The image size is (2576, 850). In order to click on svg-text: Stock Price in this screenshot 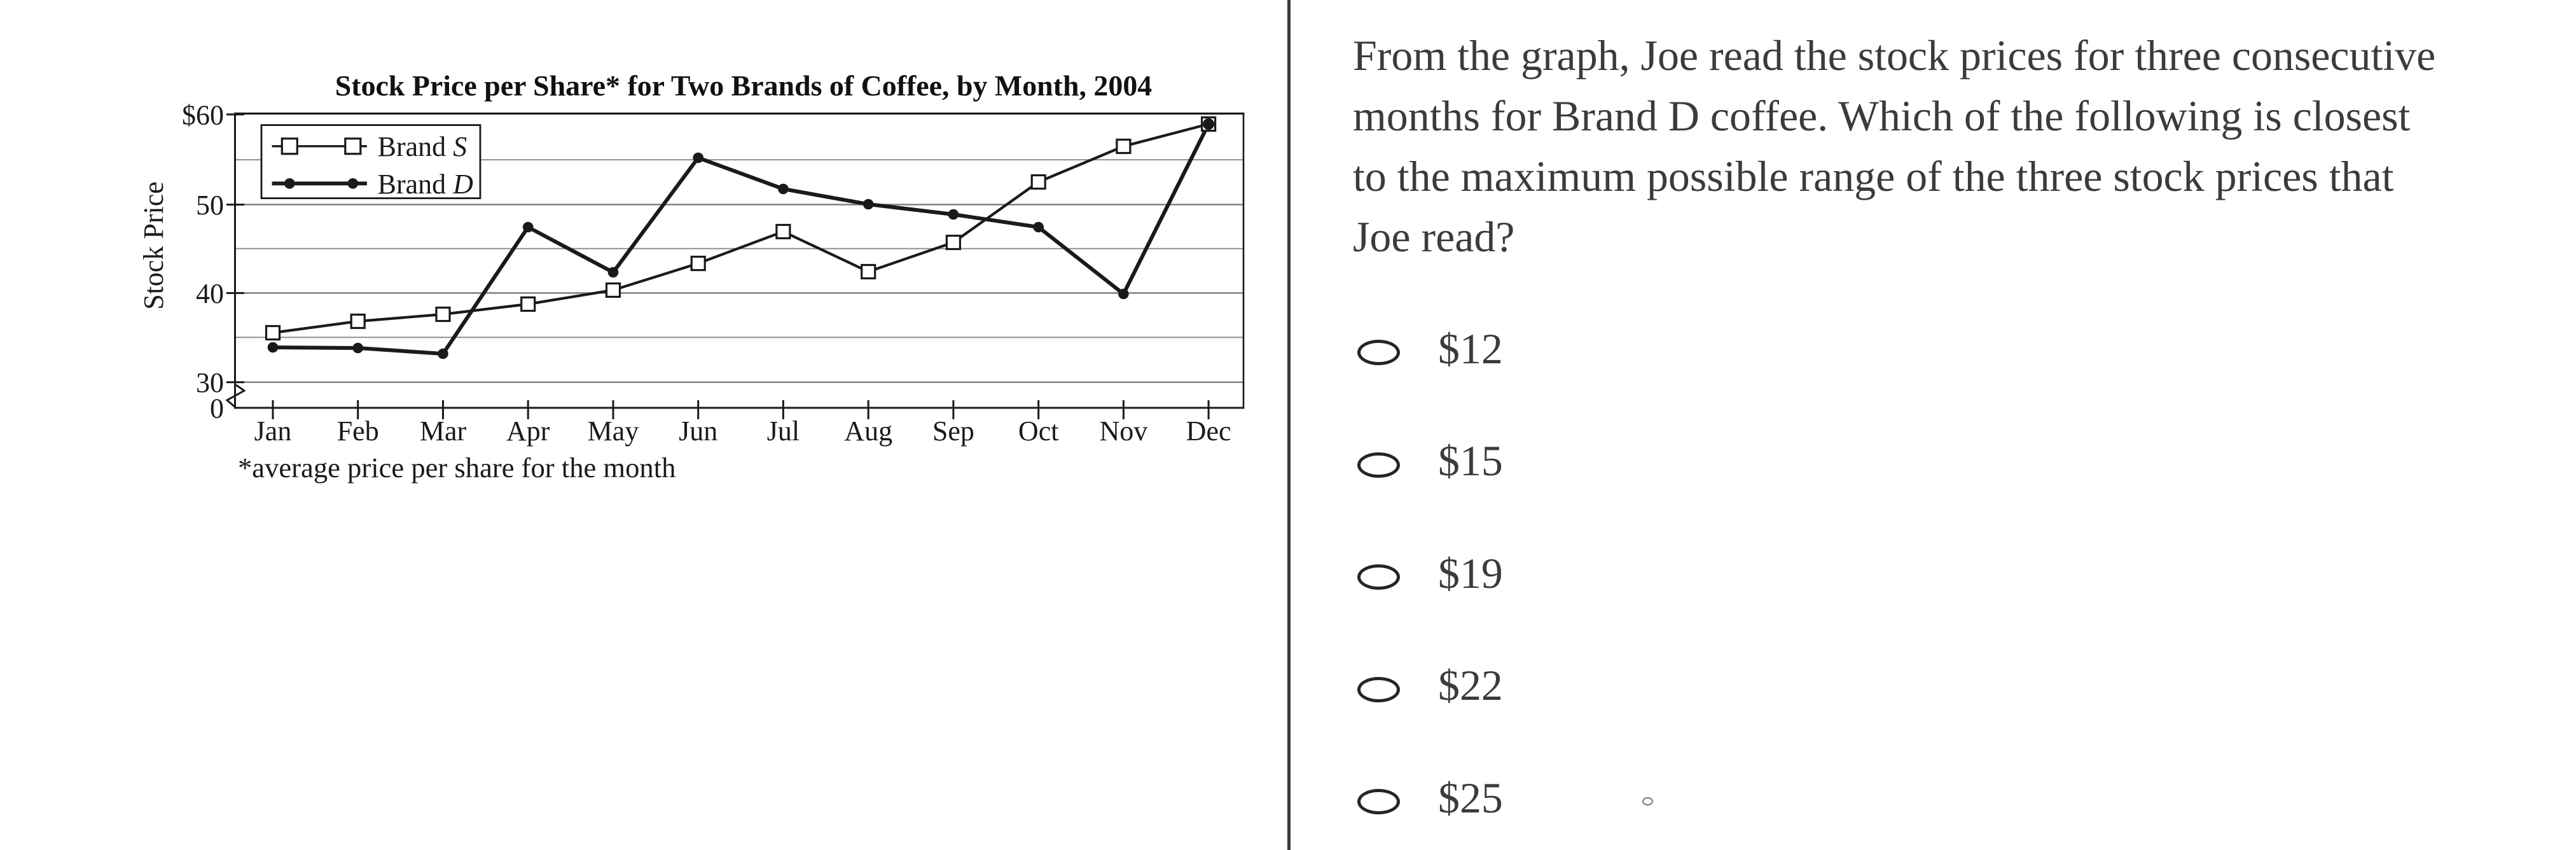, I will do `click(153, 245)`.